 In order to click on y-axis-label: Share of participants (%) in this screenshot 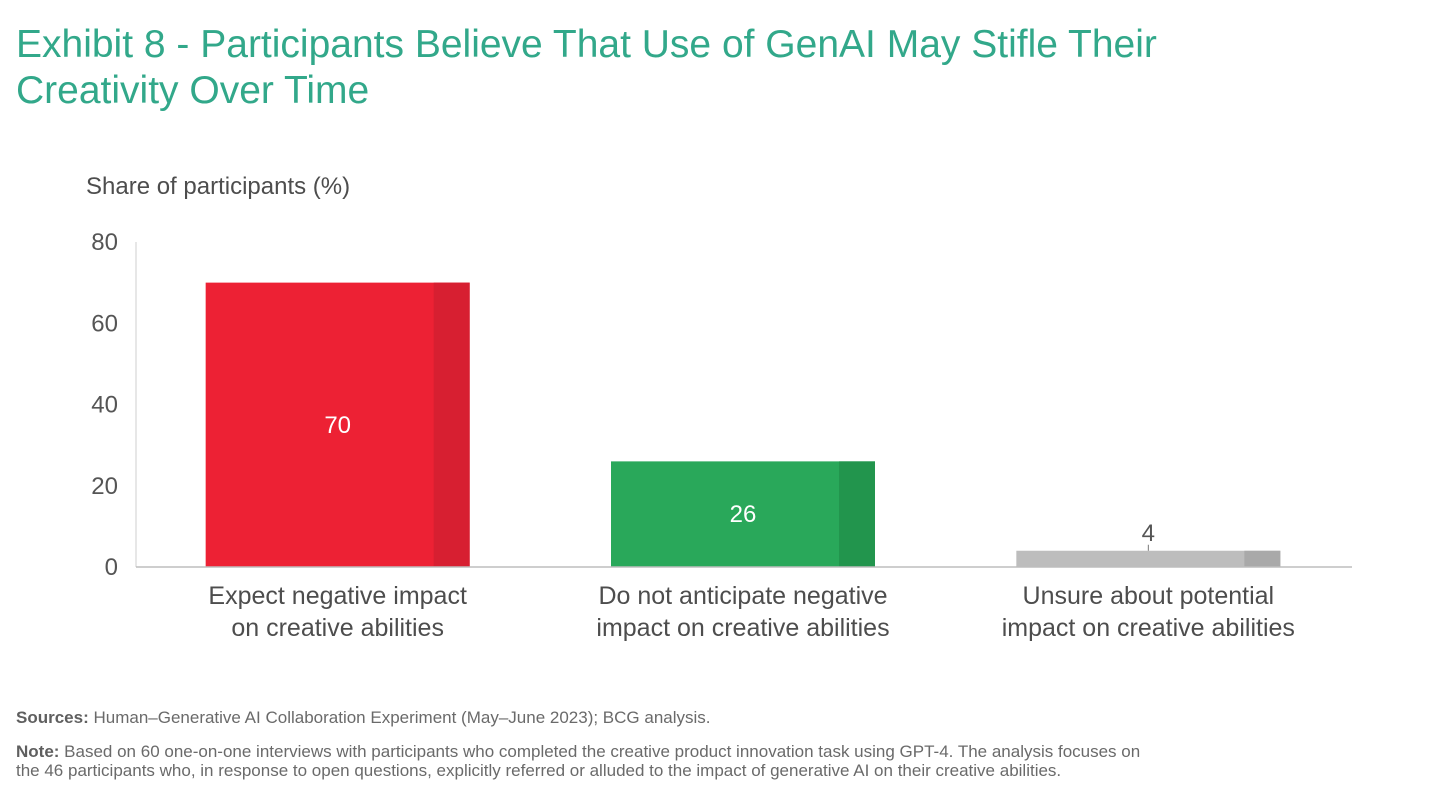, I will do `click(218, 186)`.